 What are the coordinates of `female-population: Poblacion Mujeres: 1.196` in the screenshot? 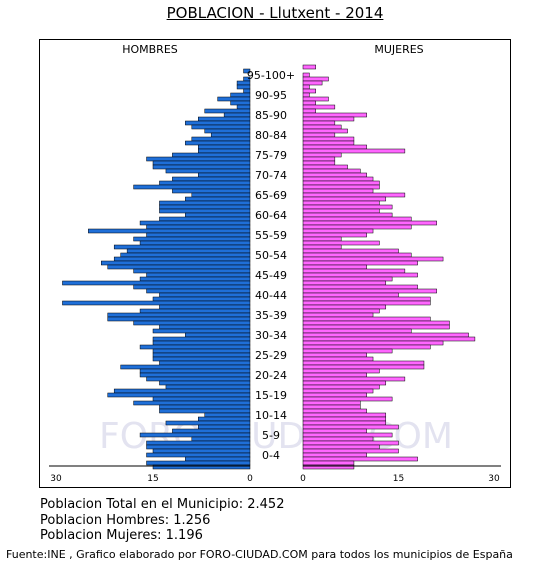 It's located at (121, 535).